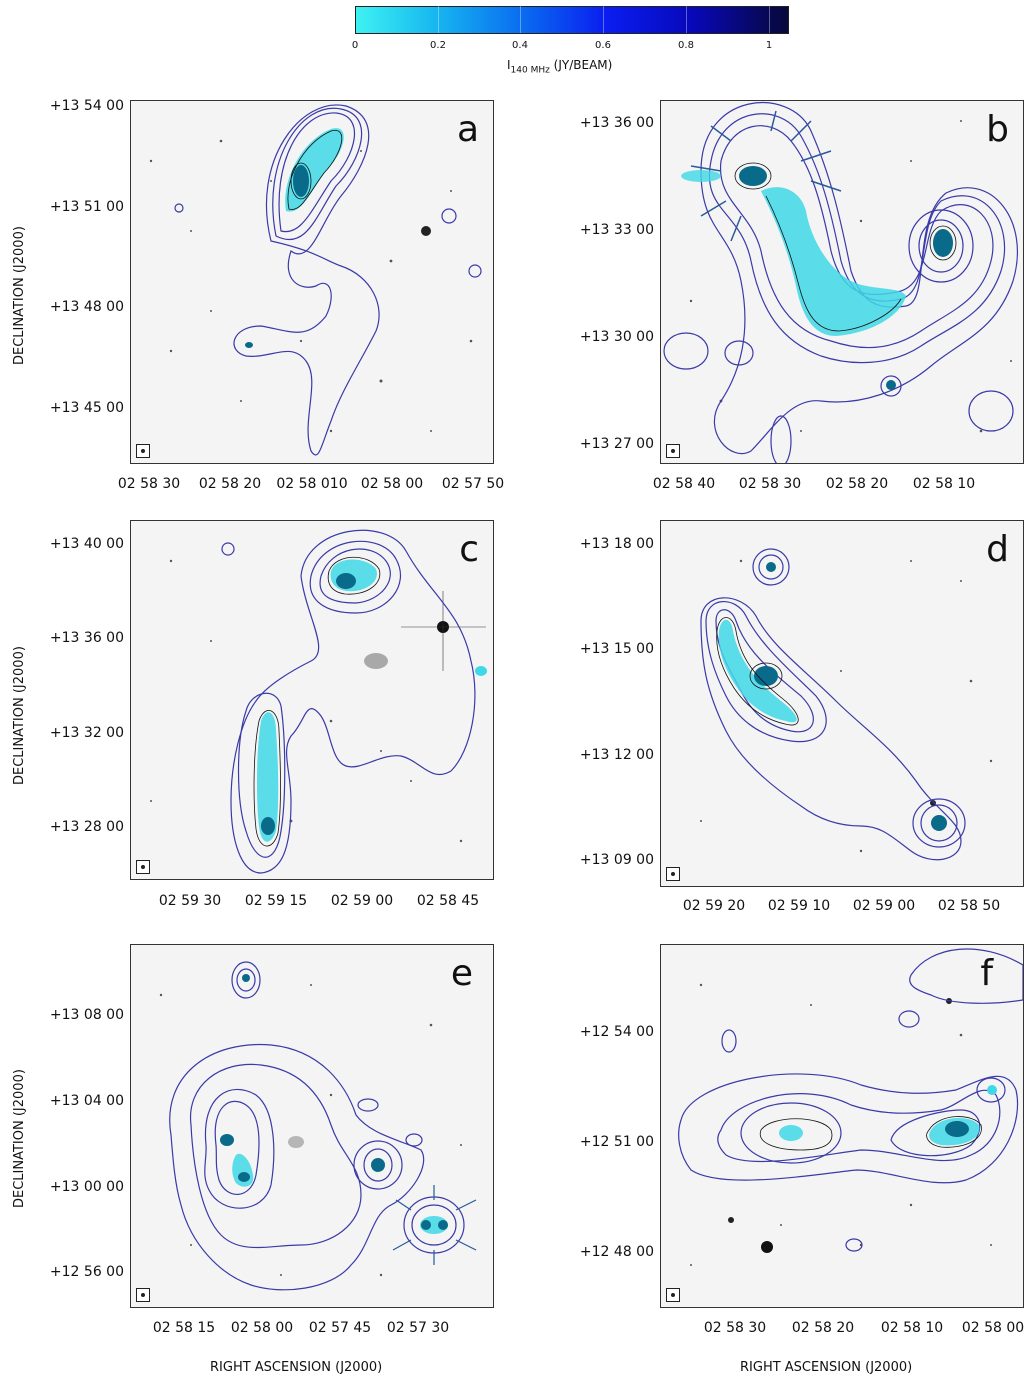 The height and width of the screenshot is (1379, 1036). Describe the element at coordinates (318, 1126) in the screenshot. I see `panel-e-map` at that location.